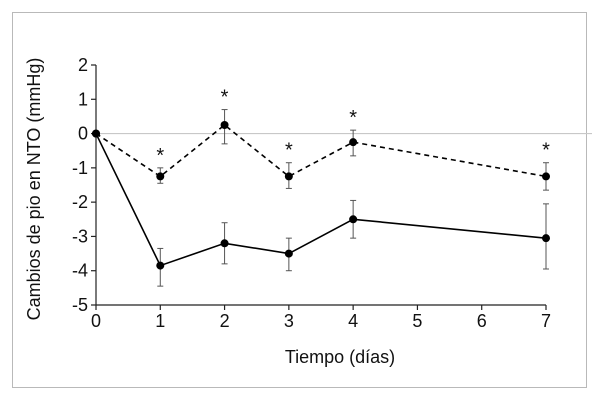 This screenshot has height=401, width=600. What do you see at coordinates (321, 150) in the screenshot?
I see `series-1-line` at bounding box center [321, 150].